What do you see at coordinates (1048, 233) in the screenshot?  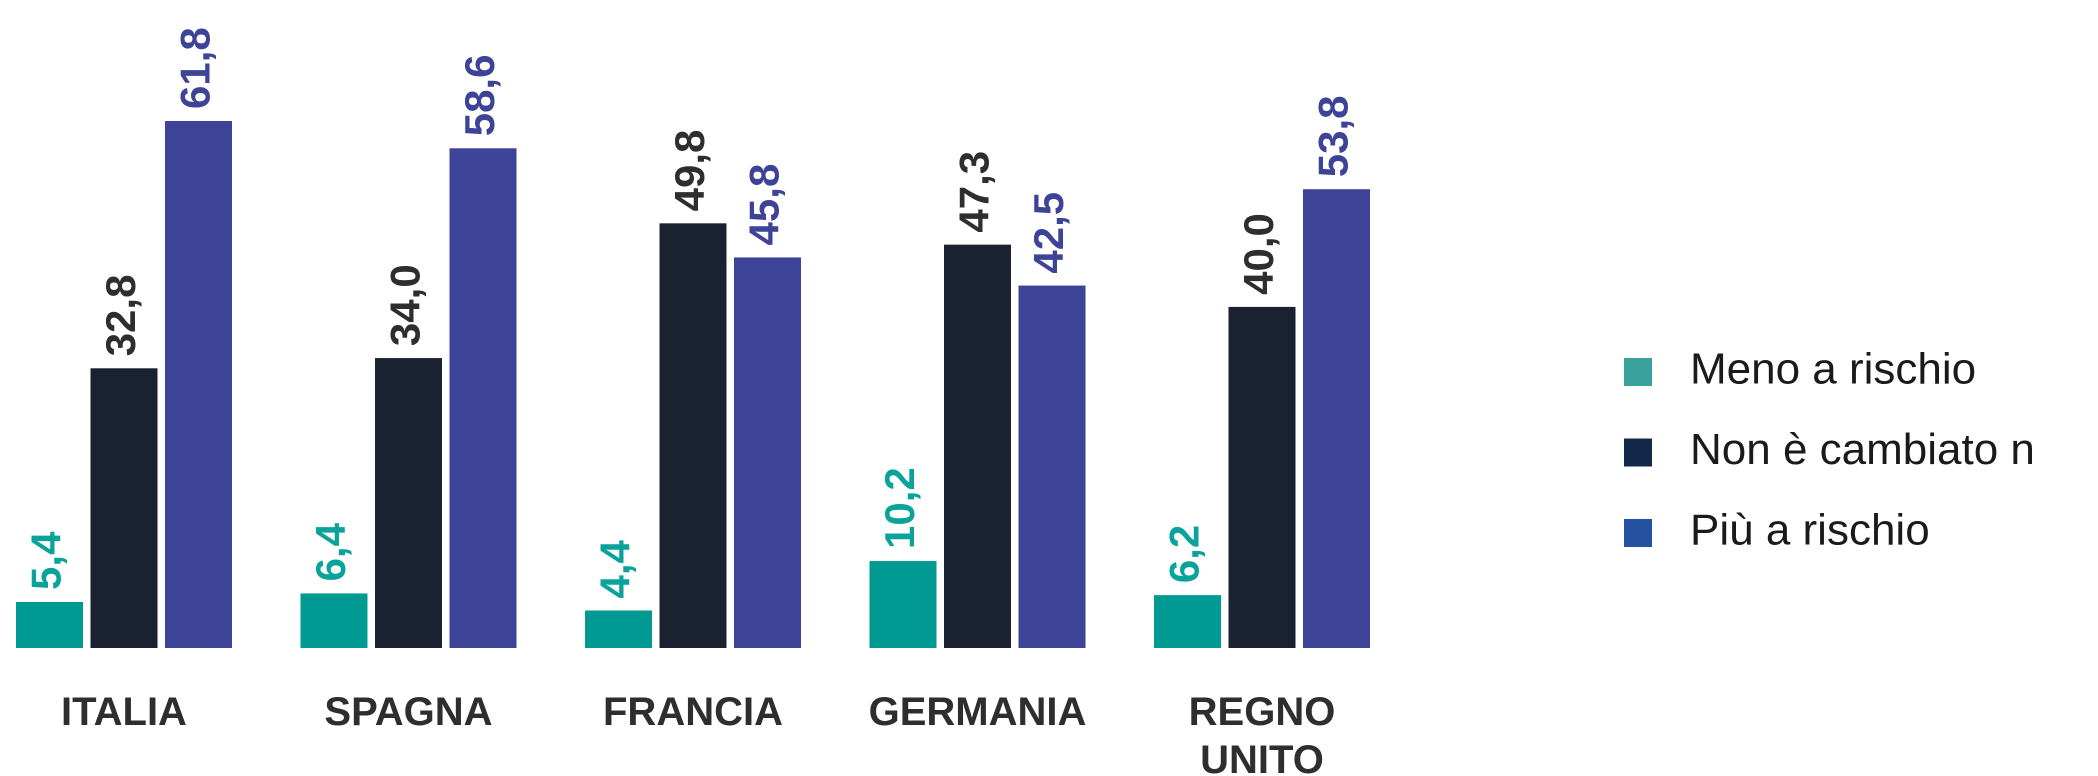 I see `value-label: 42,5` at bounding box center [1048, 233].